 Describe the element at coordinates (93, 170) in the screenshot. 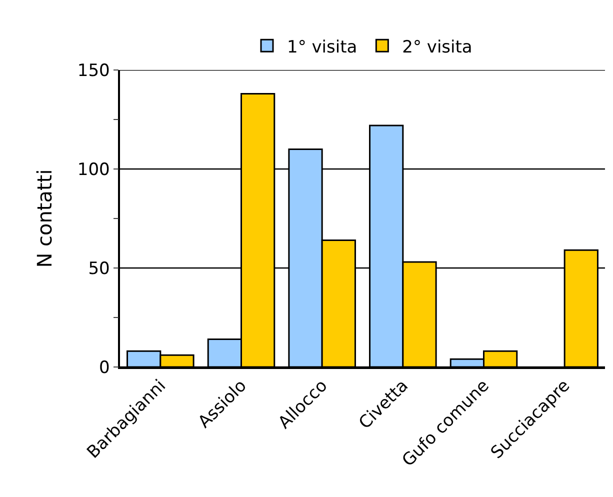

I see `y-tick-label: 100` at that location.